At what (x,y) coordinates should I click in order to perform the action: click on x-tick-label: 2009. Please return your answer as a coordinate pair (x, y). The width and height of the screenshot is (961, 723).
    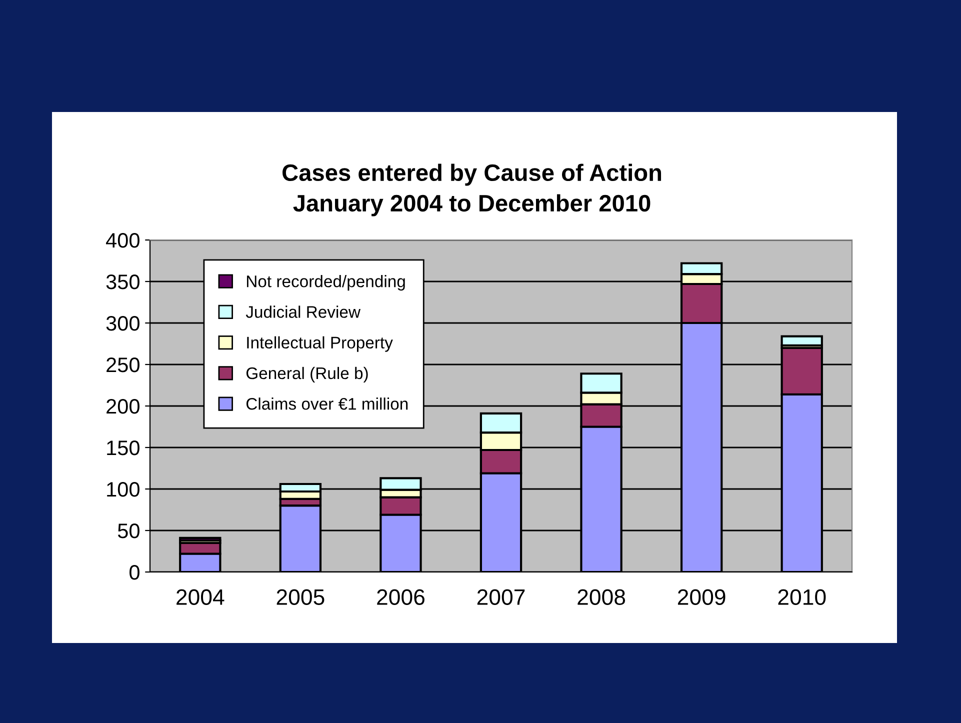
    Looking at the image, I should click on (702, 597).